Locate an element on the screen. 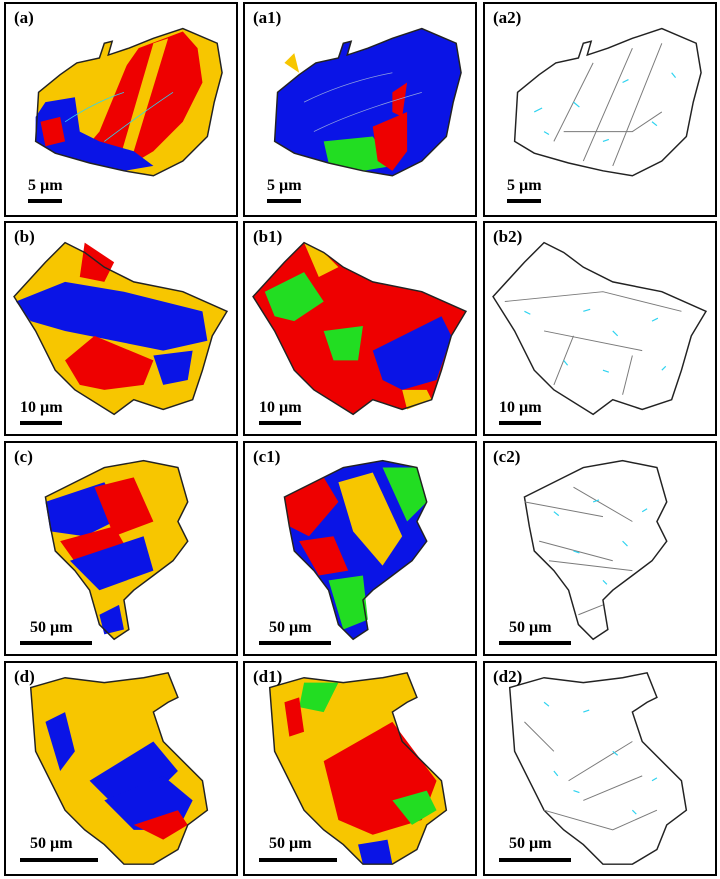  orientation-map-a is located at coordinates (128, 102).